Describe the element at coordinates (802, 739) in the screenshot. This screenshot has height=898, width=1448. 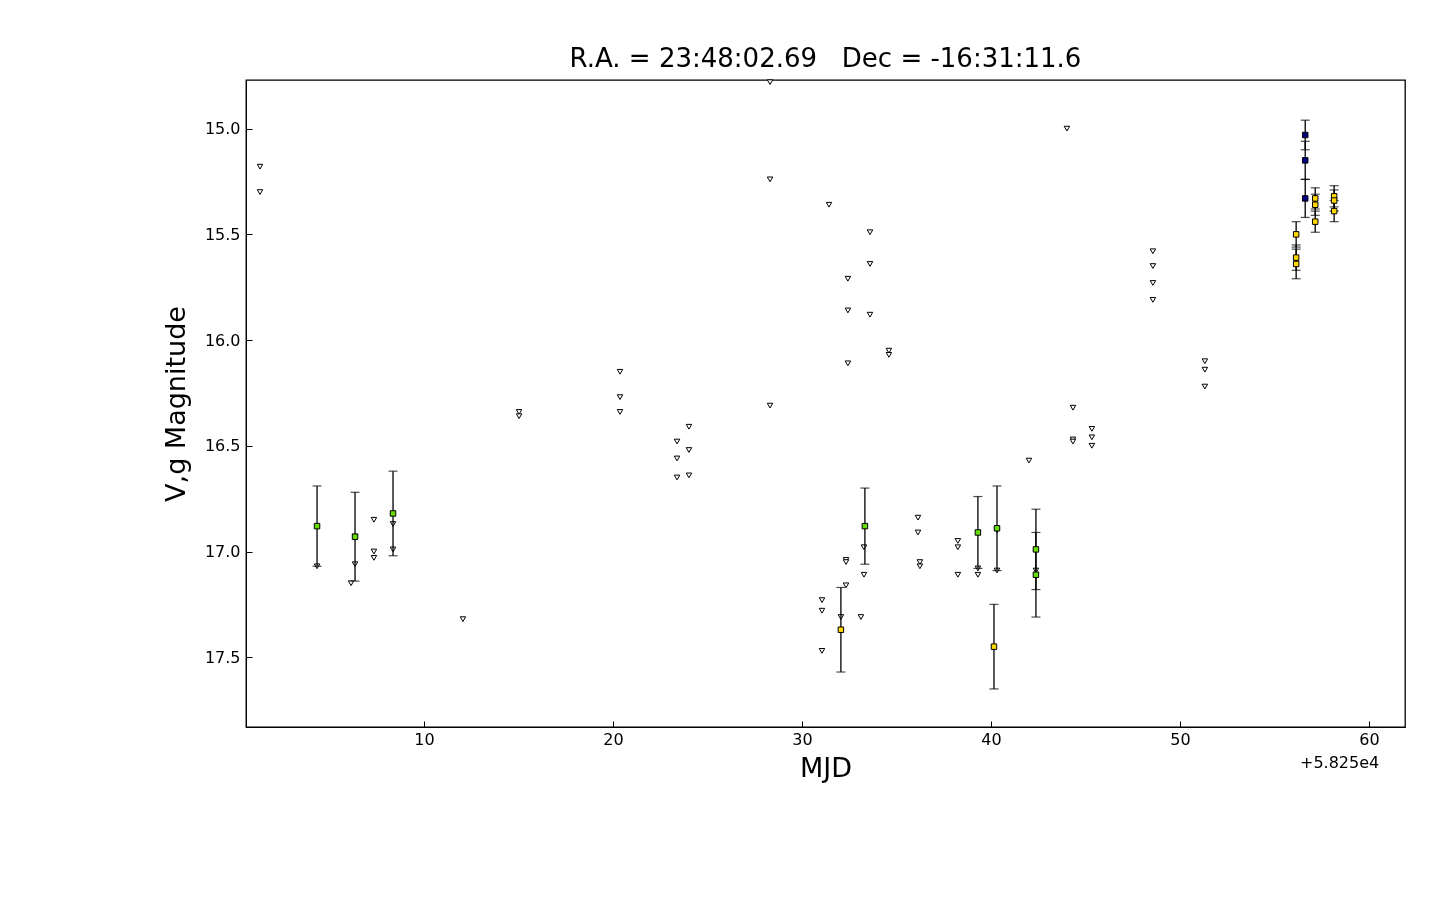
I see `x-tick-label: 30` at that location.